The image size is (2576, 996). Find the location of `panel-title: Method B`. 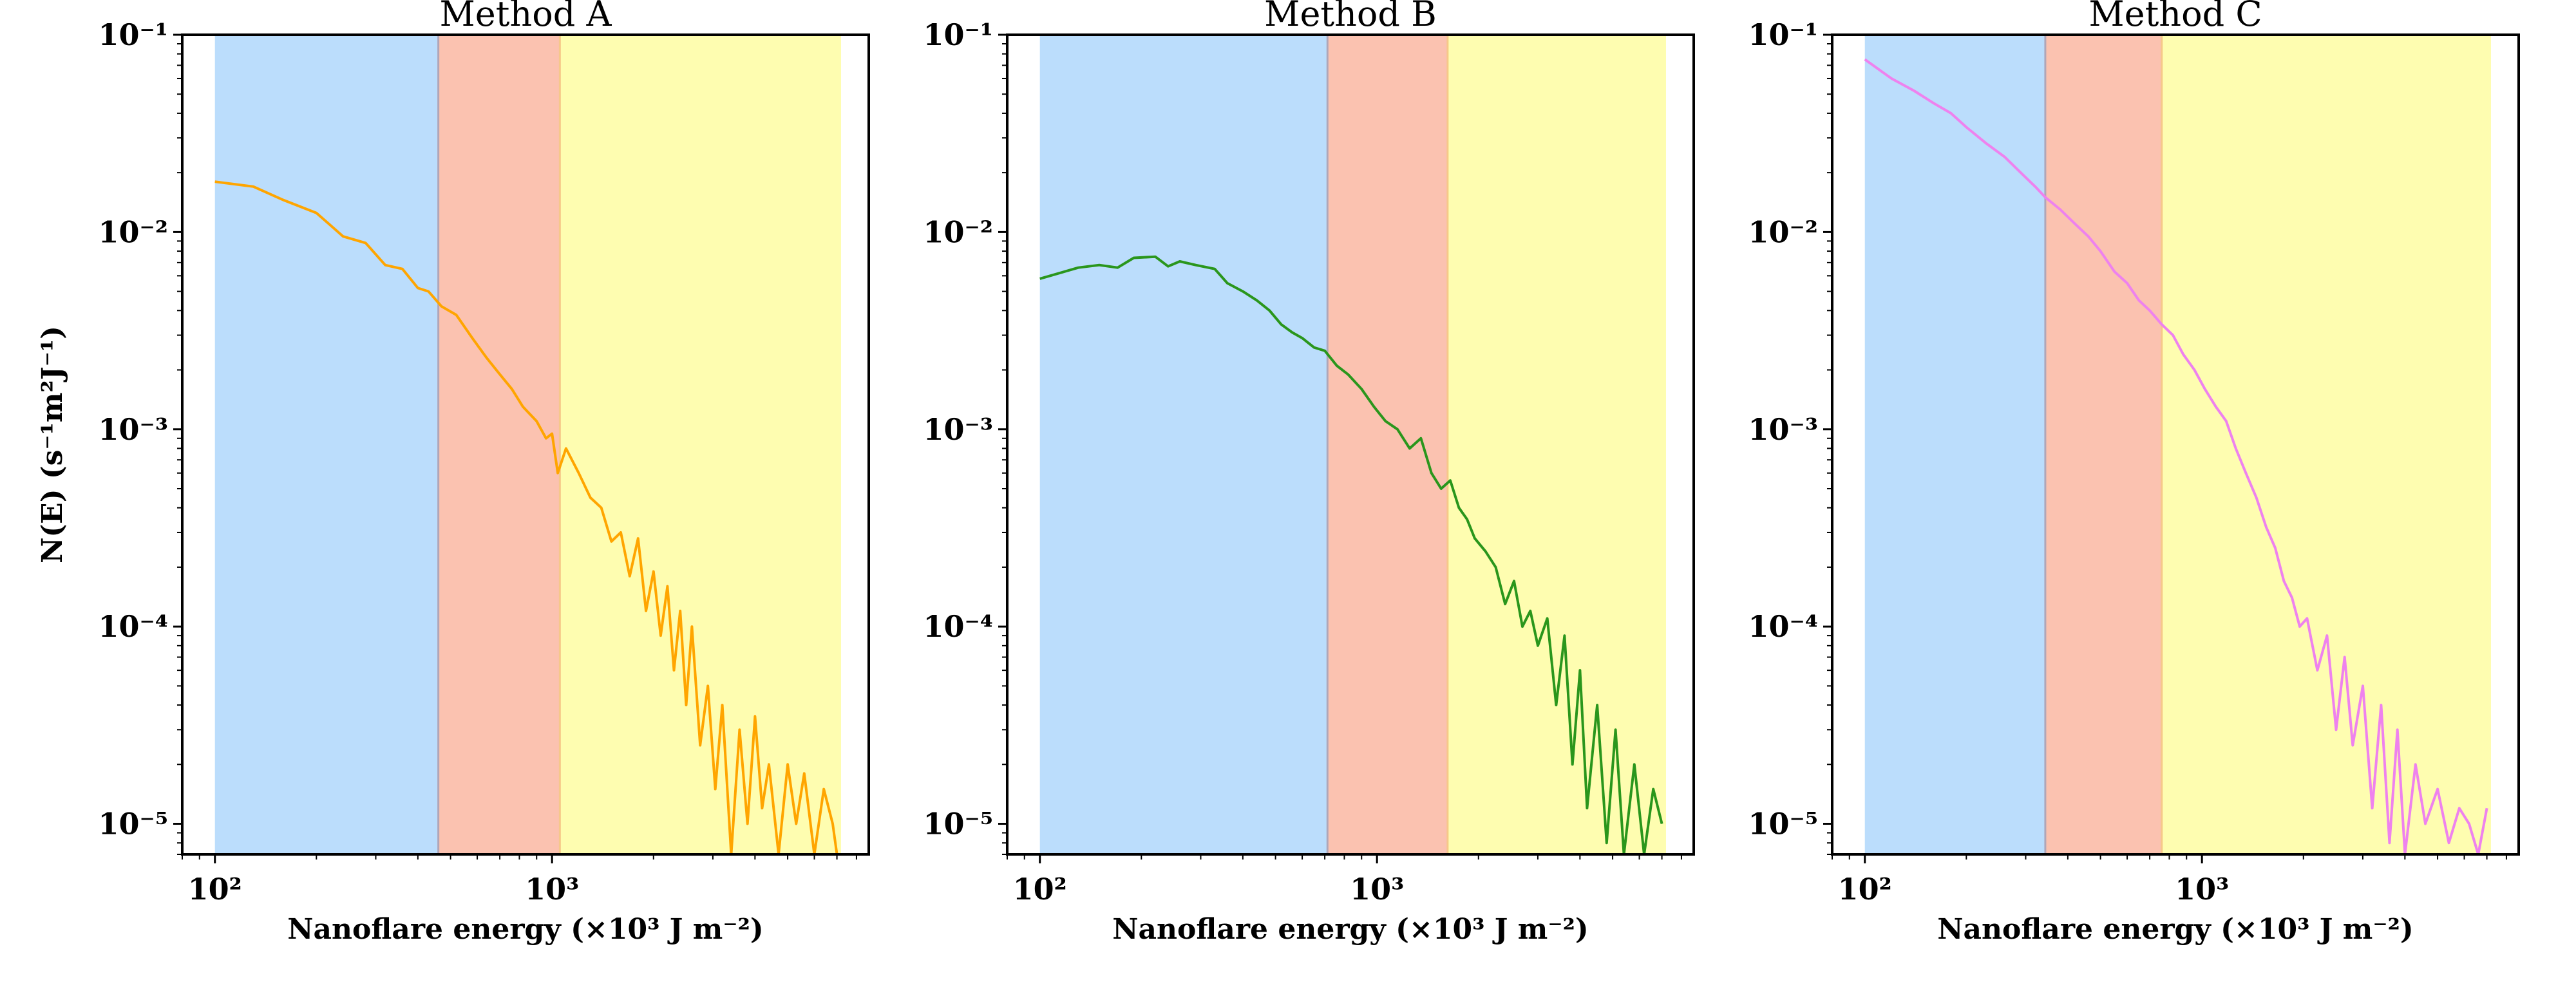

panel-title: Method B is located at coordinates (1351, 17).